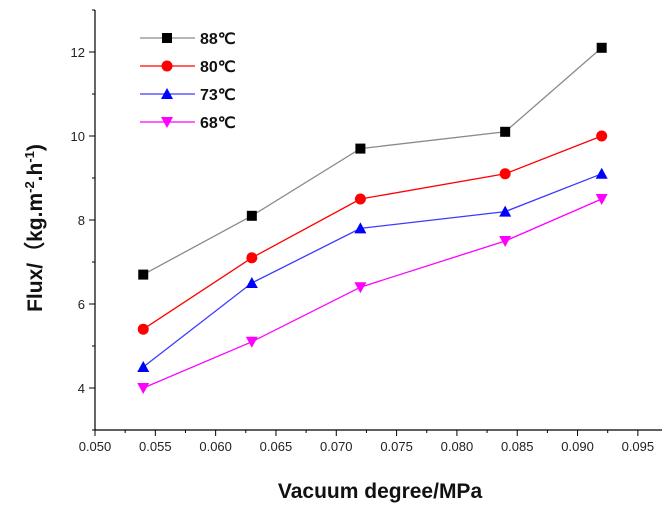 Image resolution: width=665 pixels, height=508 pixels. Describe the element at coordinates (188, 67) in the screenshot. I see `legend-item: 80℃` at that location.